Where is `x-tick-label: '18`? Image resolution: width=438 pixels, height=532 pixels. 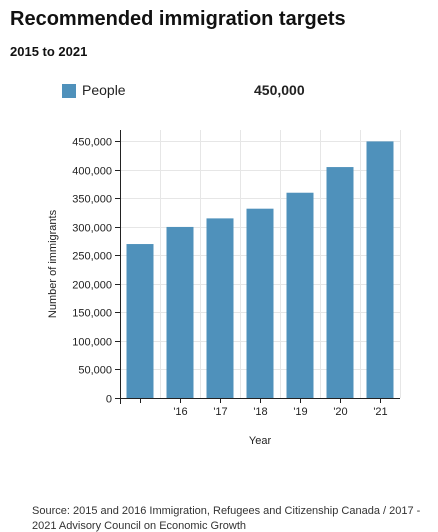
x-tick-label: '18 is located at coordinates (260, 412).